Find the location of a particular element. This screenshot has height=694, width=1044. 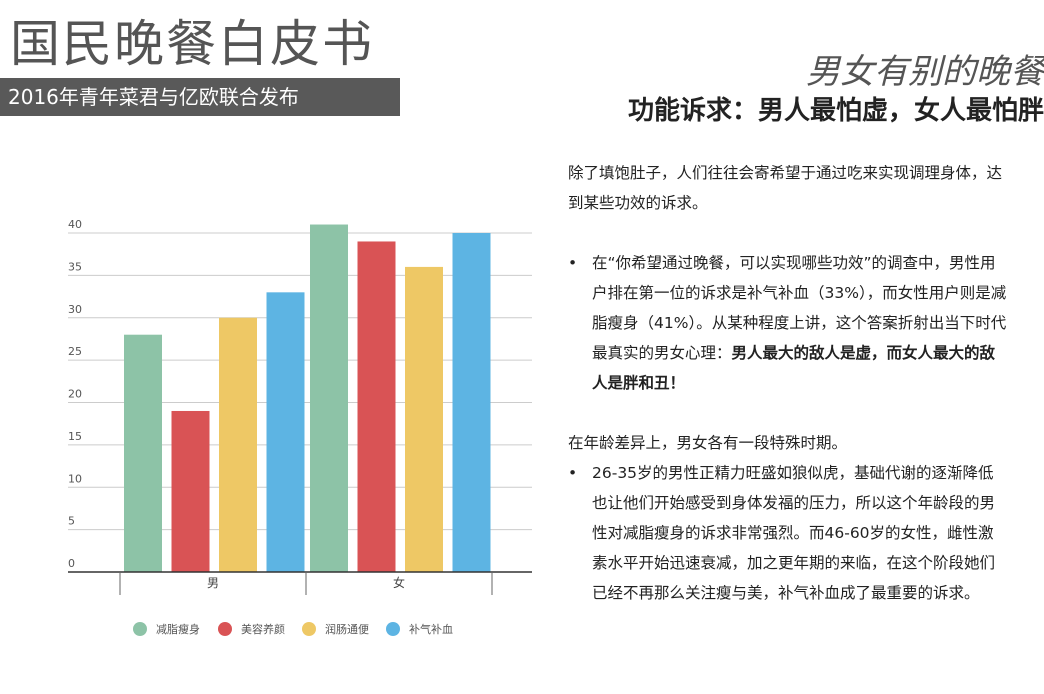

x-tick-label: 男 is located at coordinates (213, 583).